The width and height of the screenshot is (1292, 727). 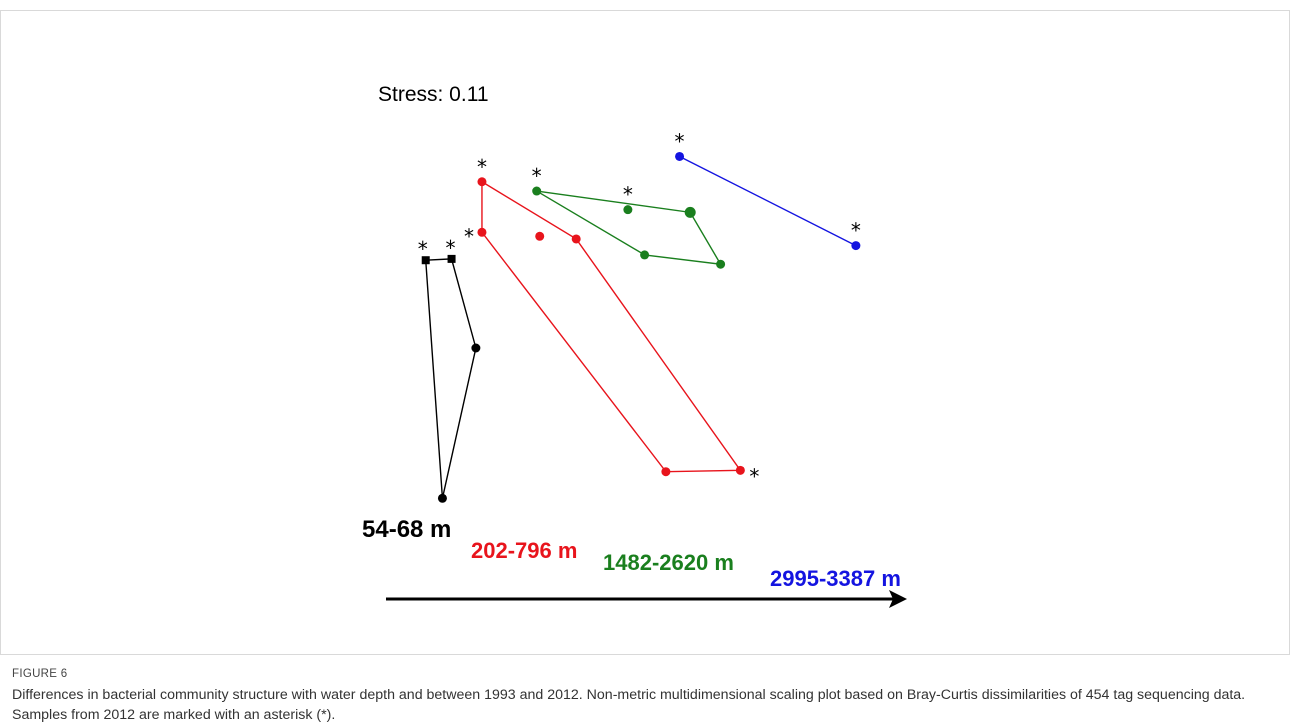 I want to click on depth-label-1: 54-68 m, so click(x=406, y=529).